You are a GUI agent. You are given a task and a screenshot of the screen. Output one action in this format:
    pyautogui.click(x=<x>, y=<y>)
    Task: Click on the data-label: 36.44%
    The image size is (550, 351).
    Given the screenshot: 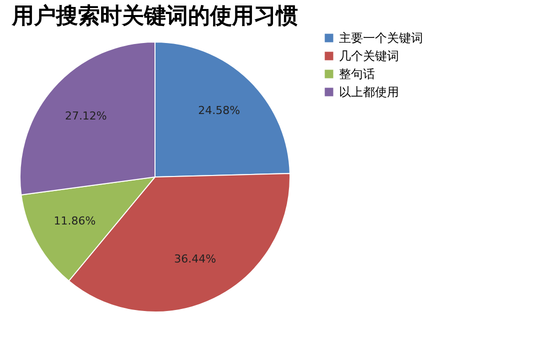 What is the action you would take?
    pyautogui.click(x=195, y=259)
    